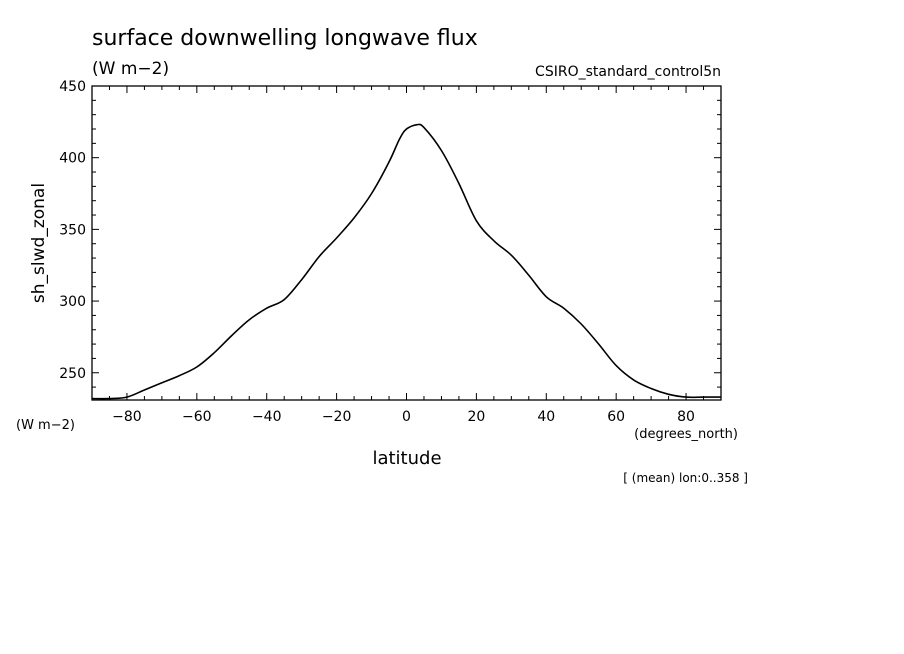  What do you see at coordinates (546, 417) in the screenshot?
I see `x-tick-label: 40` at bounding box center [546, 417].